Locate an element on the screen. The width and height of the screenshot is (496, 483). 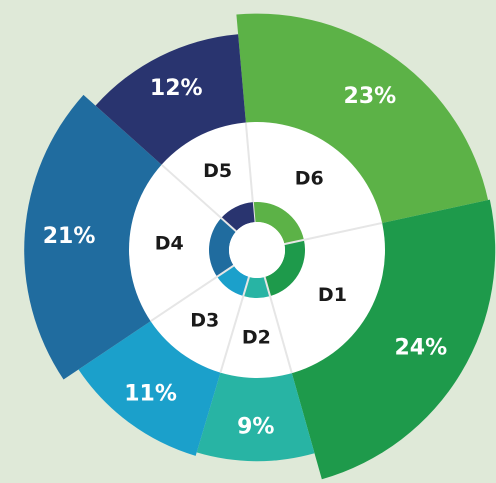
category-label: D6 is located at coordinates (309, 179).